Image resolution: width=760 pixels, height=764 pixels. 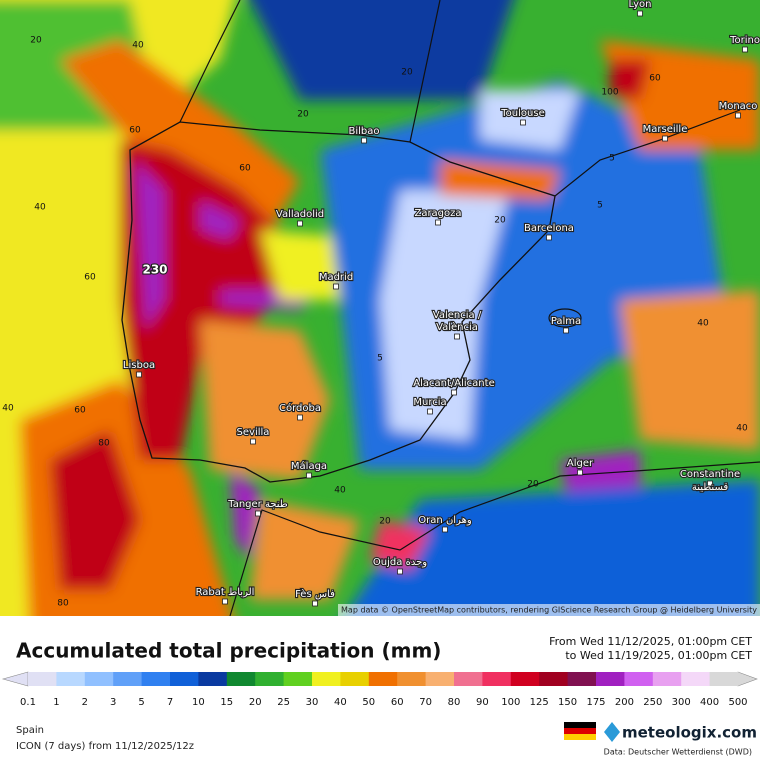 I want to click on colorbar-label: 15, so click(x=226, y=702).